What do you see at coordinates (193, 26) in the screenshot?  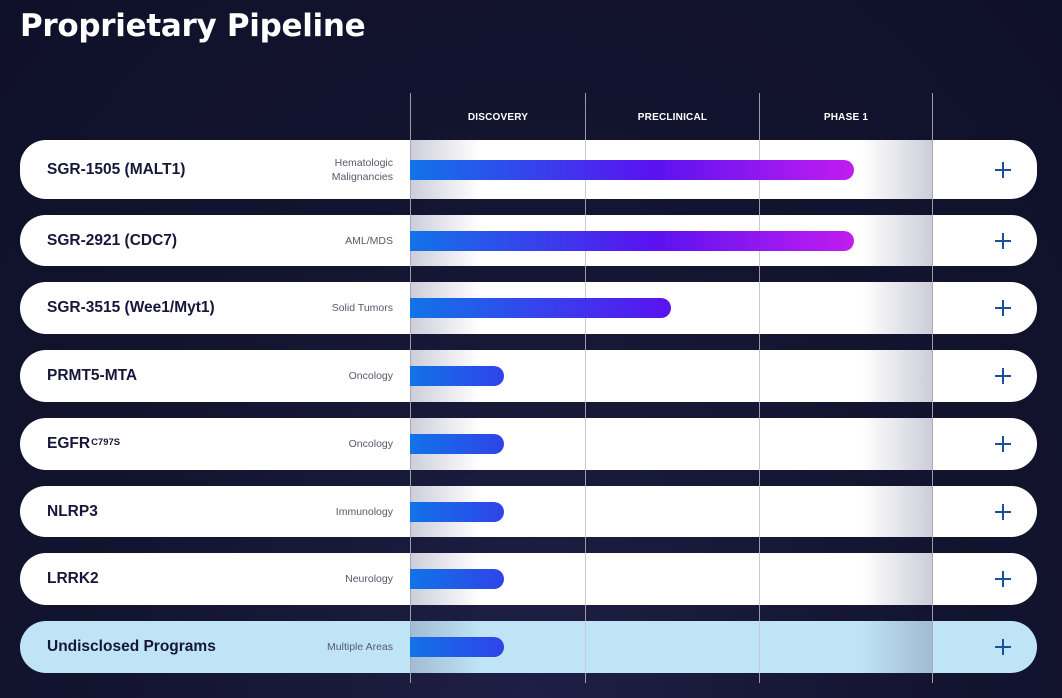 I see `page-title: Proprietary Pipeline` at bounding box center [193, 26].